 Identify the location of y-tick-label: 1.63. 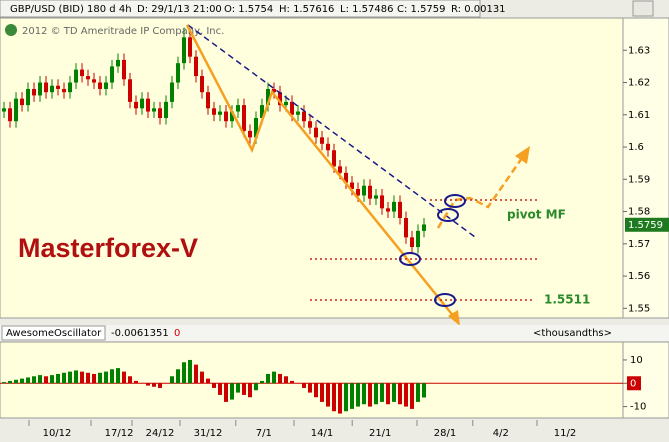
(639, 50).